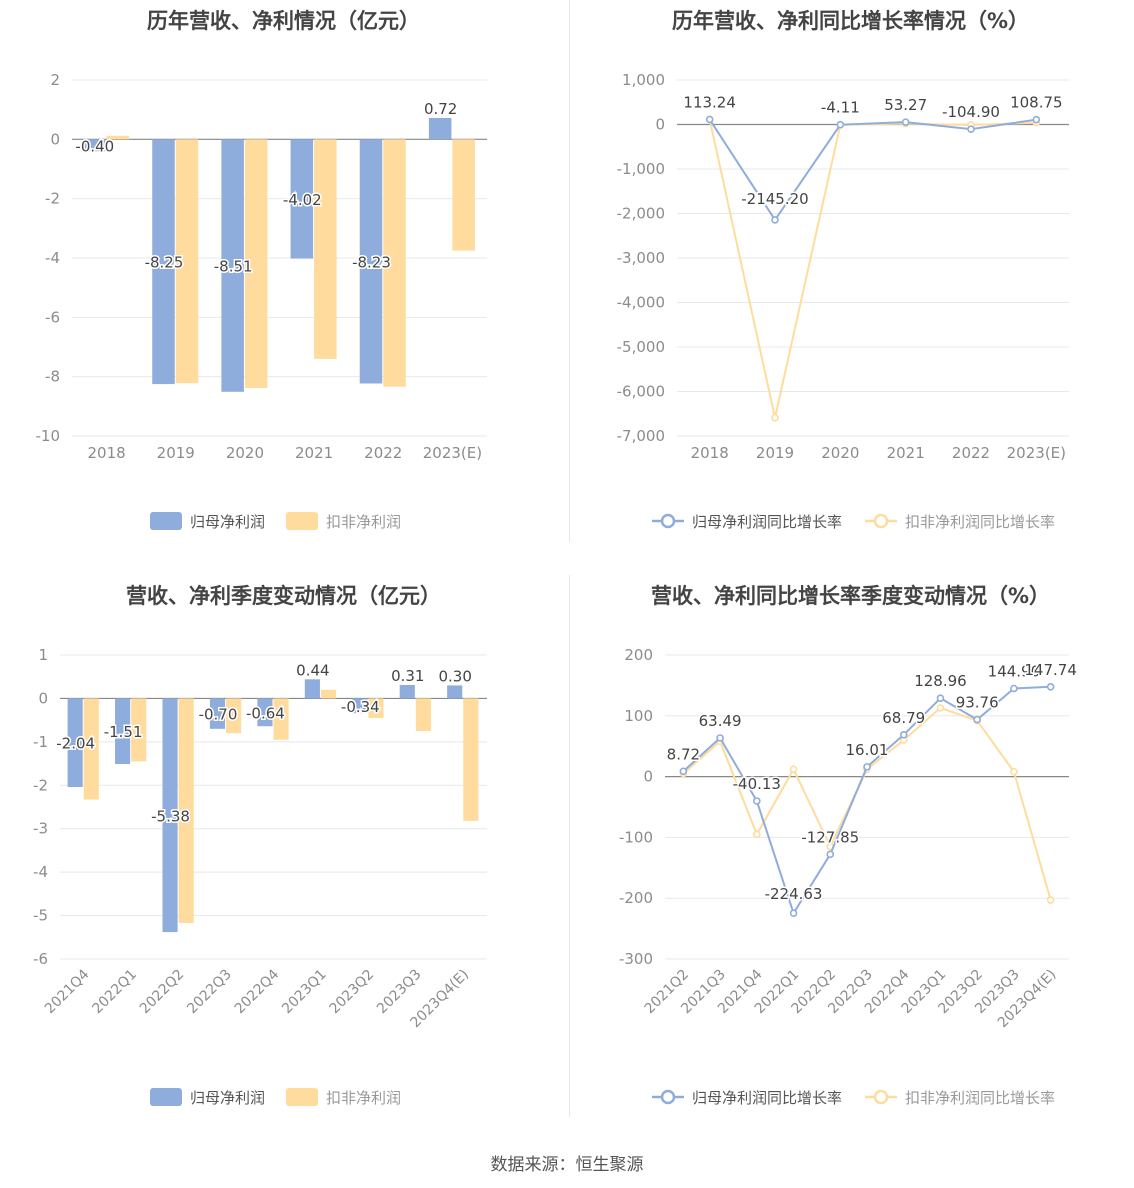 Image resolution: width=1134 pixels, height=1188 pixels. What do you see at coordinates (209, 992) in the screenshot?
I see `x-tick-label: 2022Q3` at bounding box center [209, 992].